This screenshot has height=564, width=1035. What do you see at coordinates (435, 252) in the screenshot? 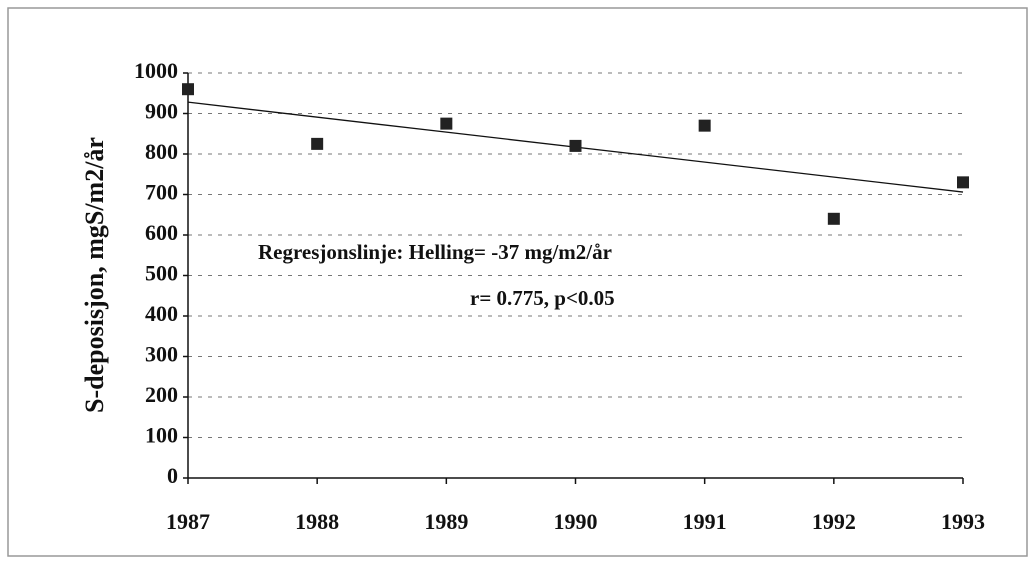
I see `annotation: Regresjonslinje: Helling= -37 mg/m2/år` at bounding box center [435, 252].